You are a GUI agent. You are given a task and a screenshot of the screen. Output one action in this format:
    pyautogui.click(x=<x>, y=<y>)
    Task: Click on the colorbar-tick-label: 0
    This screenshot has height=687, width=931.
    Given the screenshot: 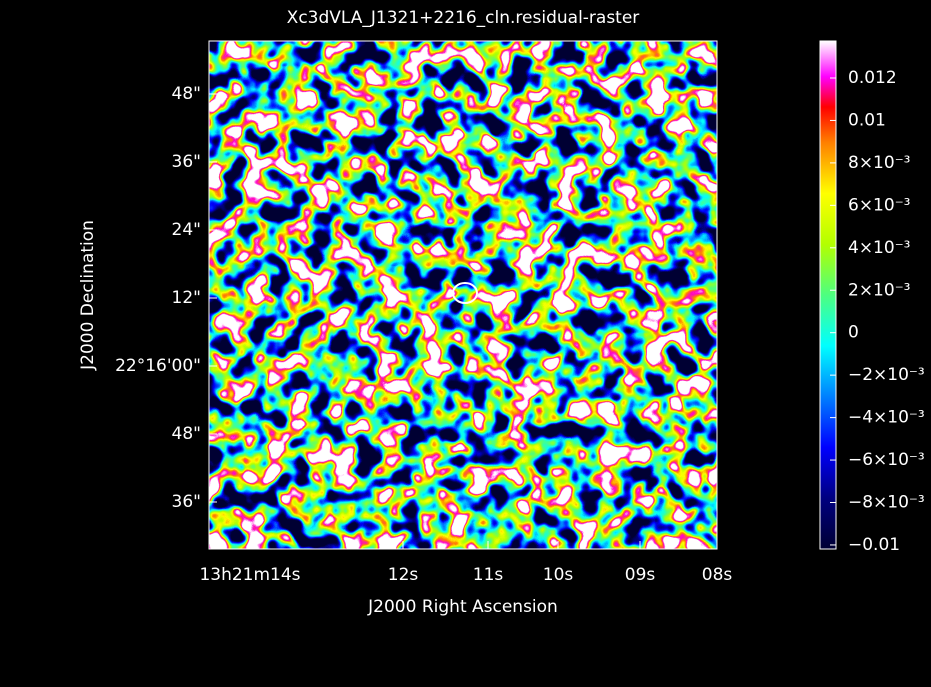 What is the action you would take?
    pyautogui.click(x=853, y=333)
    